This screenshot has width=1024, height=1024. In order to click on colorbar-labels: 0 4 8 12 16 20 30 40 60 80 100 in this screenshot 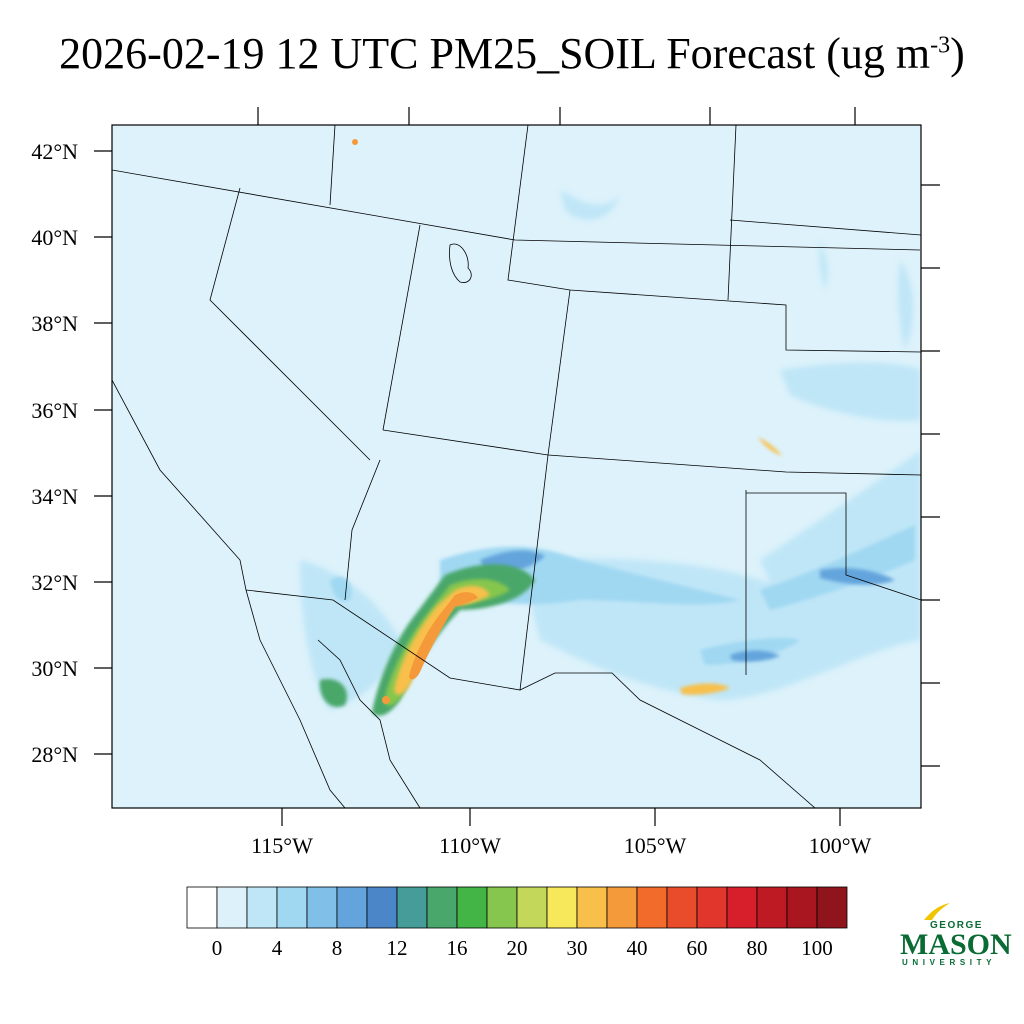, I will do `click(522, 948)`.